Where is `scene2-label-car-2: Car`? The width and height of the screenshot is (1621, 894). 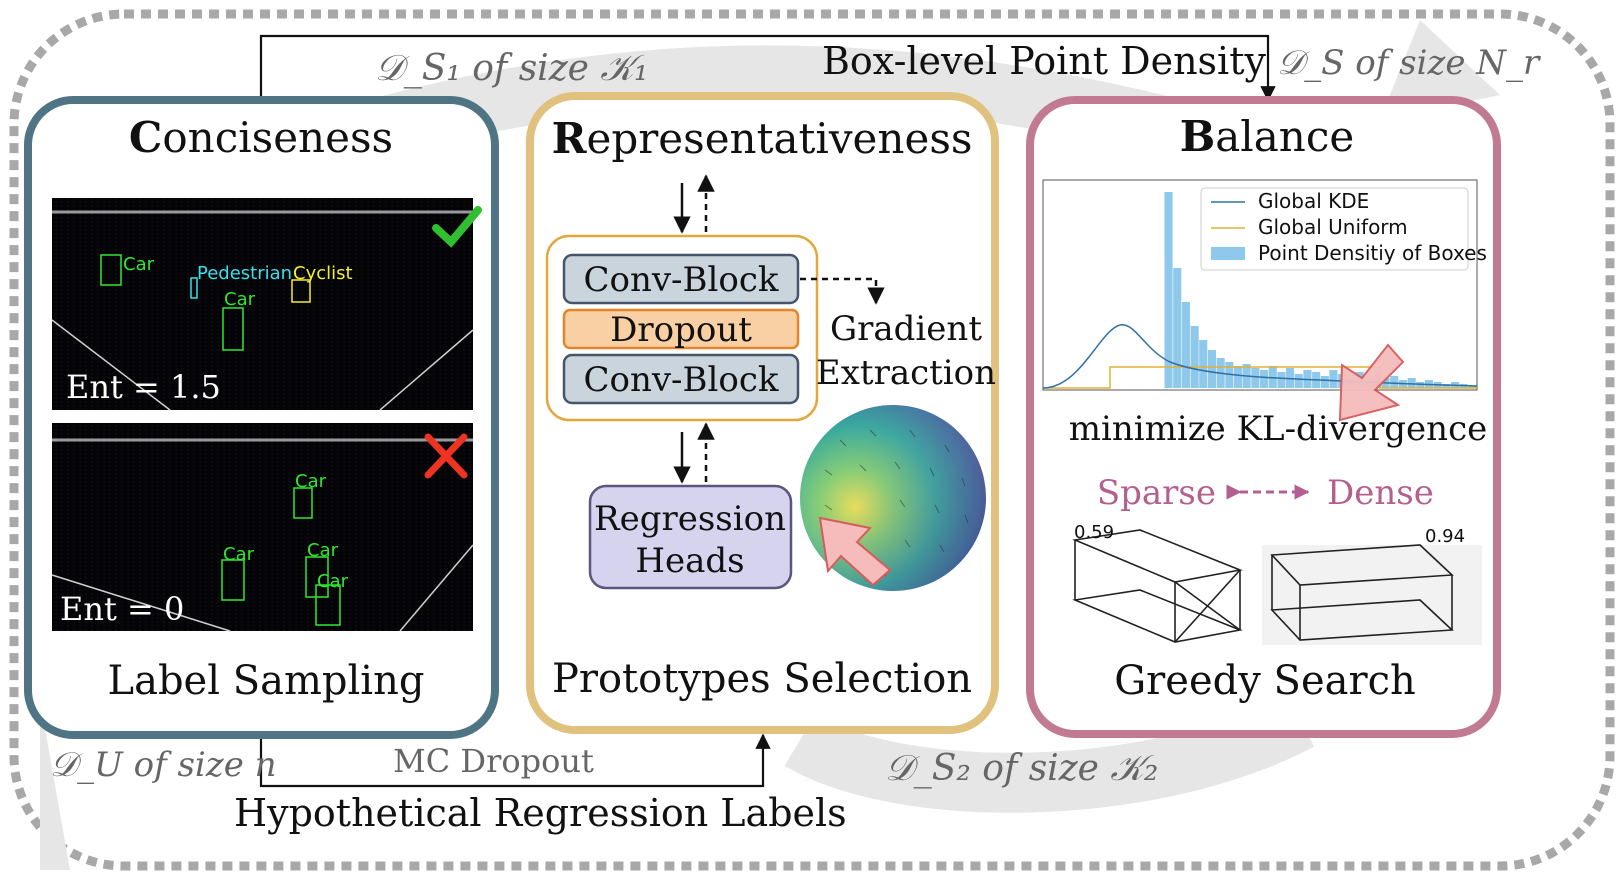
scene2-label-car-2: Car is located at coordinates (239, 554).